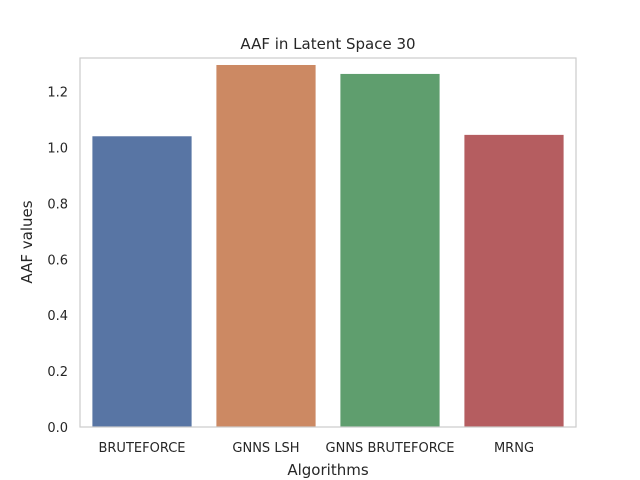 The image size is (640, 480). I want to click on y-axis-ticks: 0.0 0.2 0.4 0.6 0.8 1.0 1.2, so click(57, 261).